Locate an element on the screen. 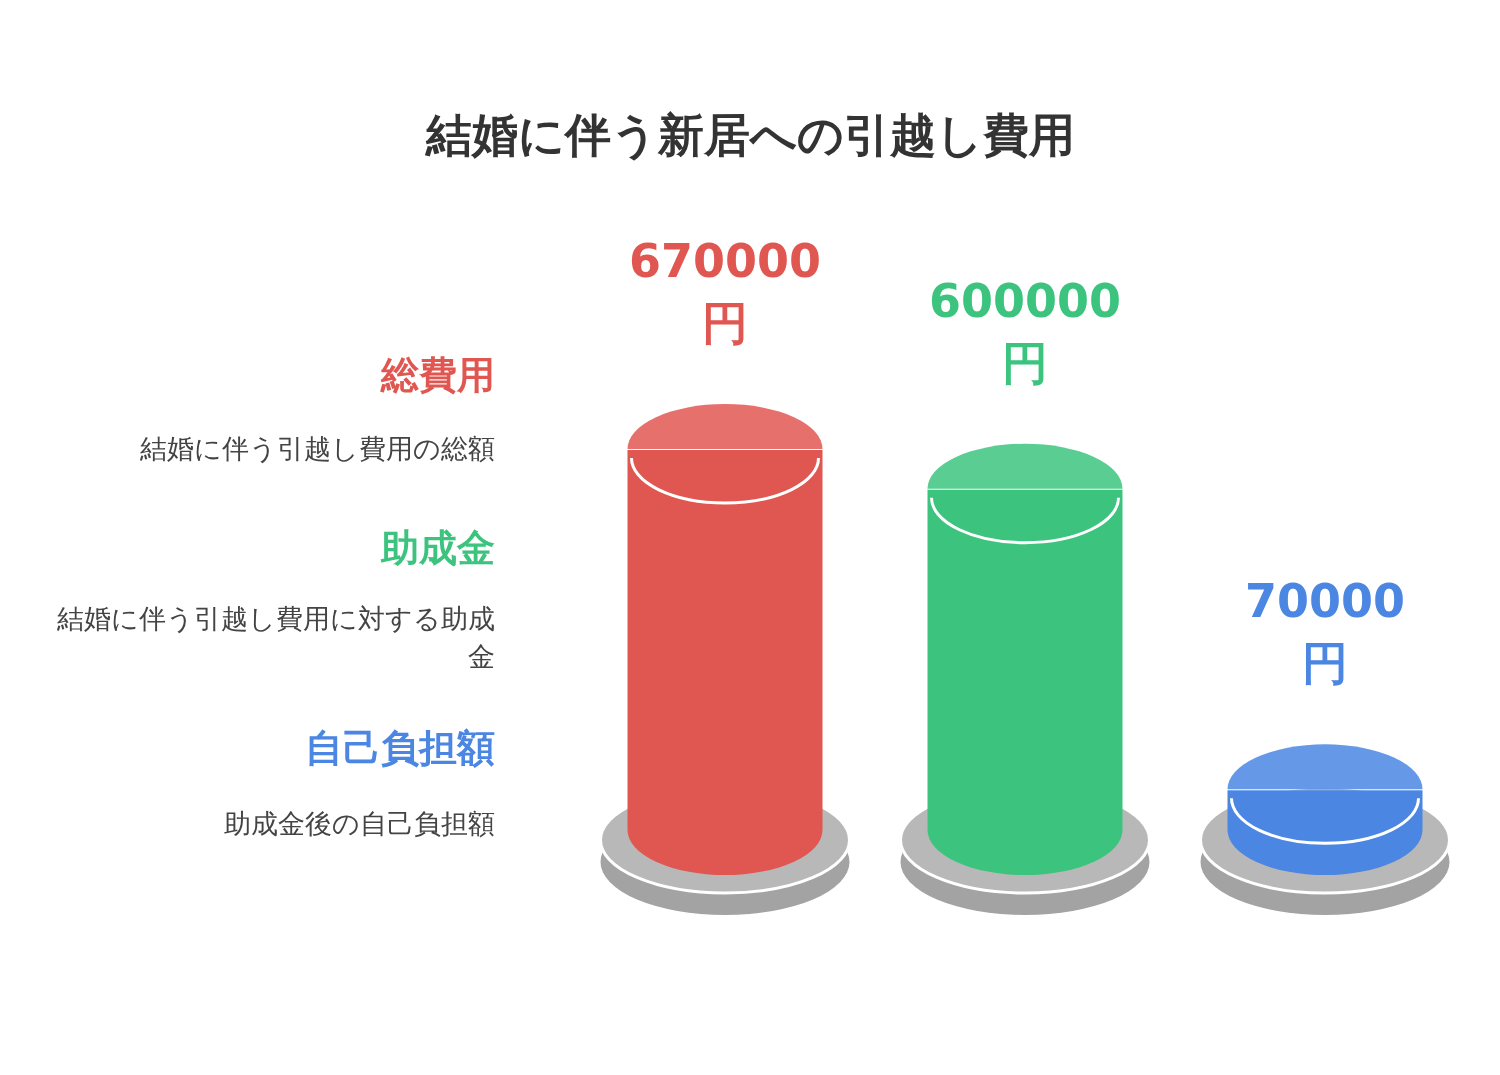  chart-title: 結婚に伴う新居への引越し費用 is located at coordinates (750, 135).